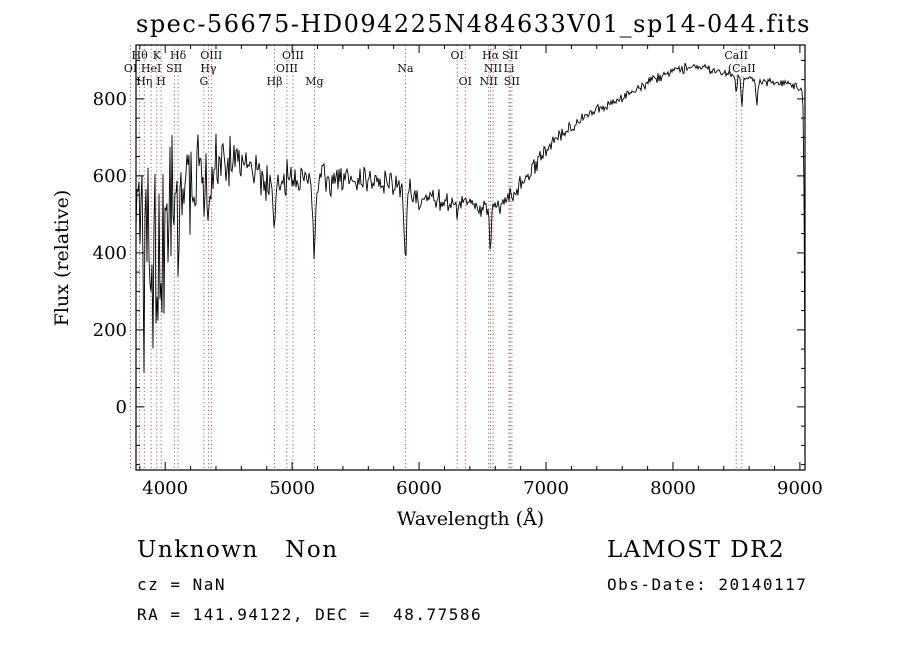 The width and height of the screenshot is (900, 649). What do you see at coordinates (800, 488) in the screenshot?
I see `x-tick-label: 9000` at bounding box center [800, 488].